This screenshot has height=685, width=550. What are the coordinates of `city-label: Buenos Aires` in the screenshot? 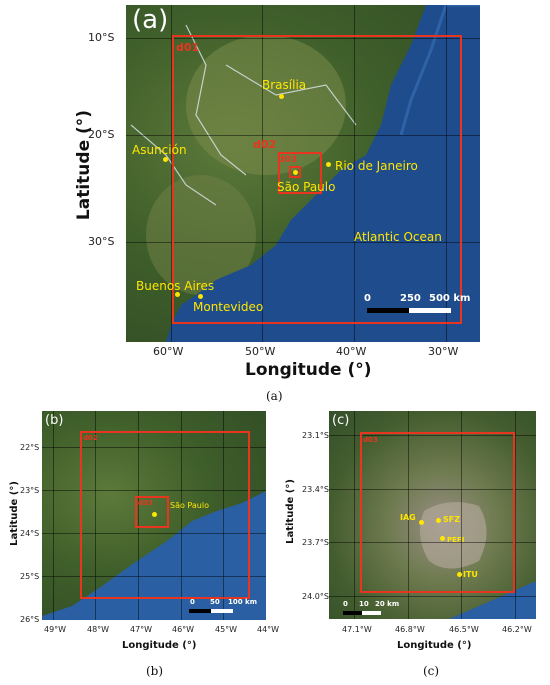 It's located at (175, 286).